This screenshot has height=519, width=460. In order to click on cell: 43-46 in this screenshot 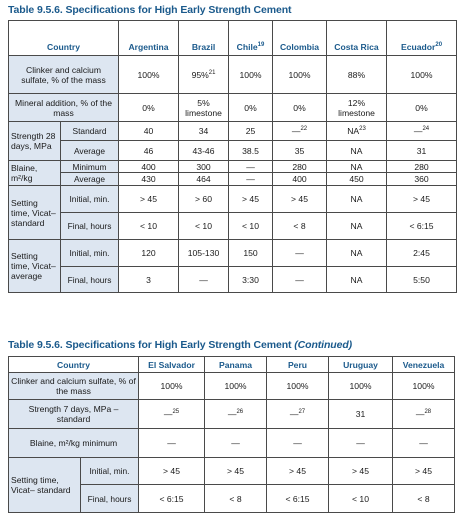, I will do `click(204, 150)`.